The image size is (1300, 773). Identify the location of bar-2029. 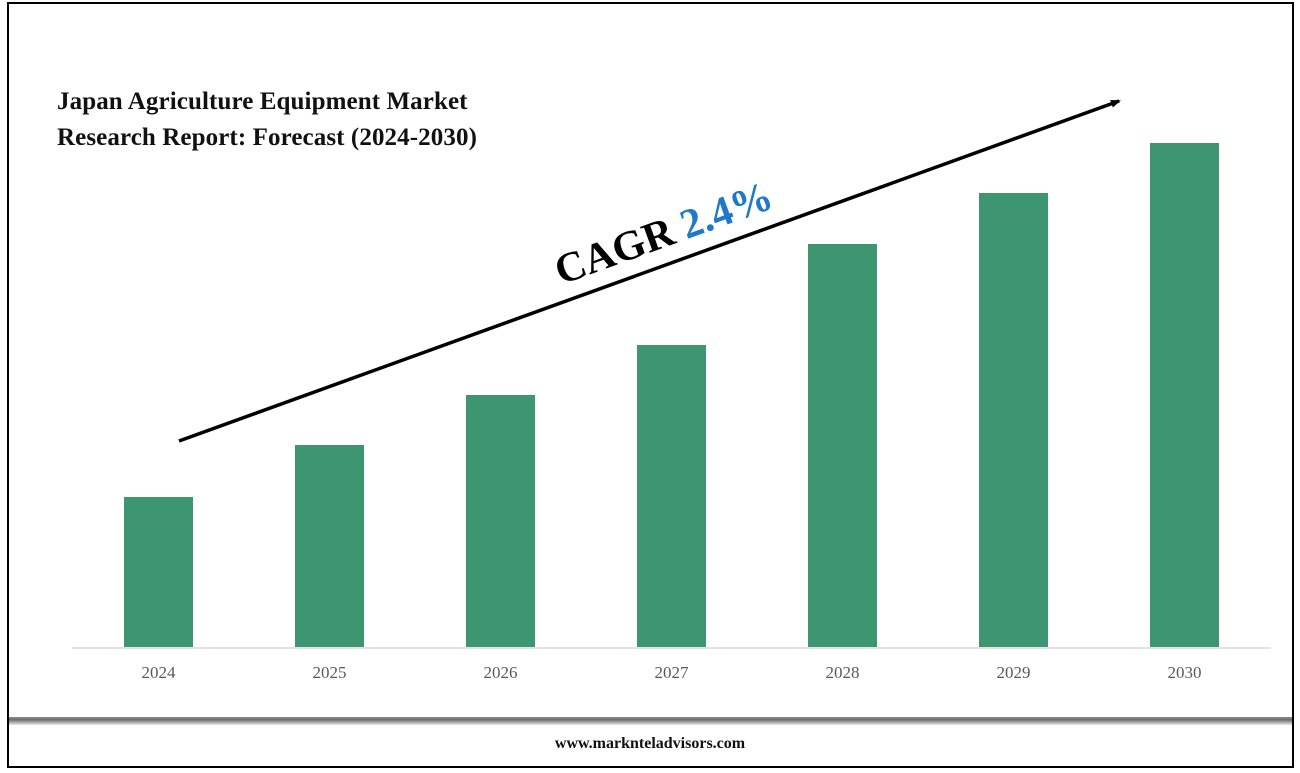
(1013, 420).